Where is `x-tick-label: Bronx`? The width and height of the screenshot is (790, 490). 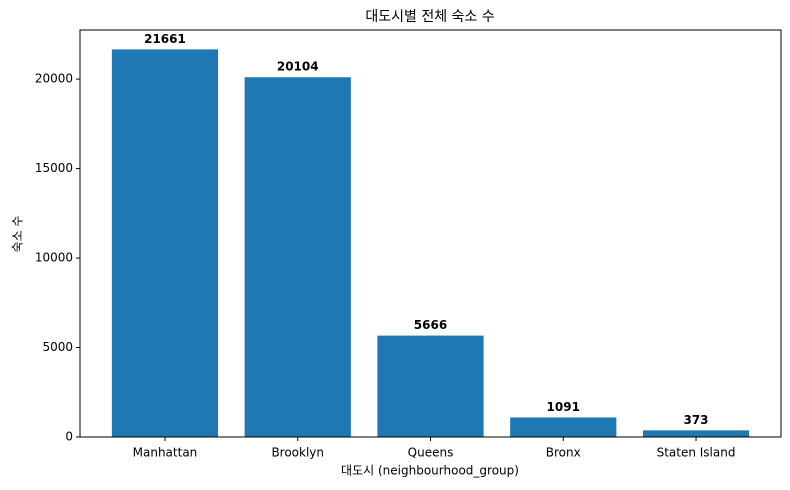 x-tick-label: Bronx is located at coordinates (563, 453).